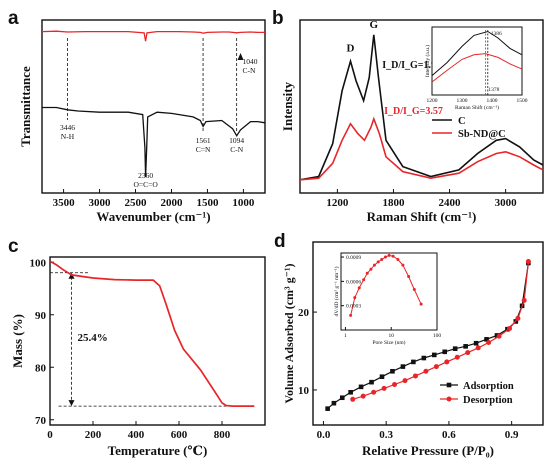 This screenshot has height=460, width=550. What do you see at coordinates (13, 246) in the screenshot?
I see `panel-c-letter: c` at bounding box center [13, 246].